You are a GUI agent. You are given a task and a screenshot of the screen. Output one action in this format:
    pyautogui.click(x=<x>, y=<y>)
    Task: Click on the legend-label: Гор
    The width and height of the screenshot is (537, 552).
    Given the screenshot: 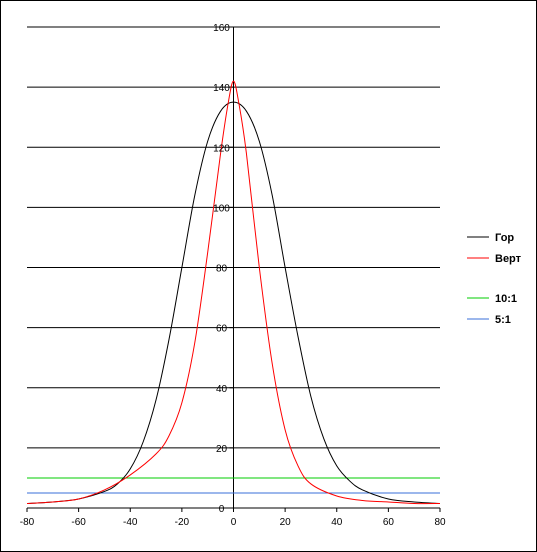 What is the action you would take?
    pyautogui.click(x=504, y=238)
    